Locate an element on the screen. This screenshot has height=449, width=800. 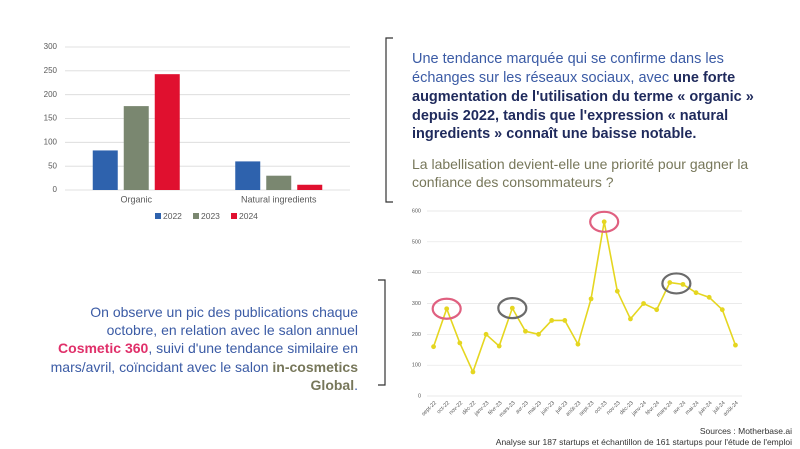
legend-label: 2023 is located at coordinates (210, 216).